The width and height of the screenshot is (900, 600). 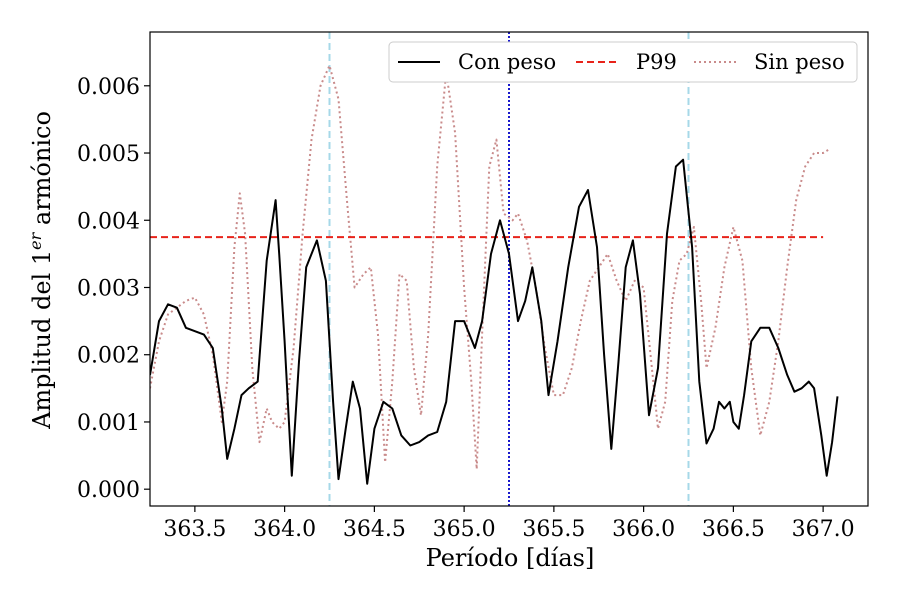 I want to click on y-axis-label-main: Amplitud del 1, so click(x=42, y=340).